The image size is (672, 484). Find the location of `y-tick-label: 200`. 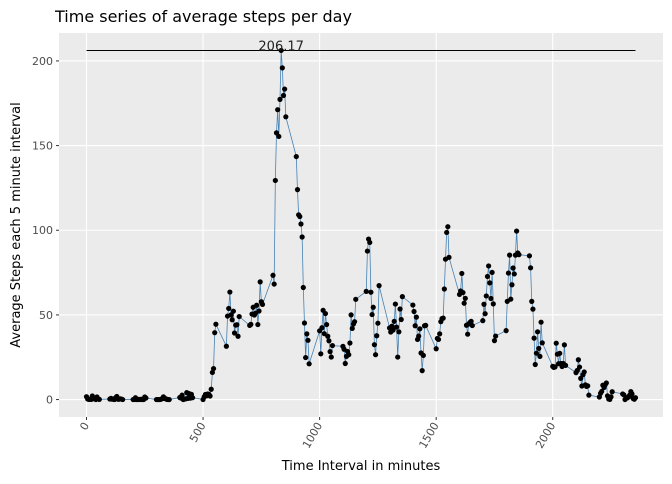

y-tick-label: 200 is located at coordinates (42, 61).